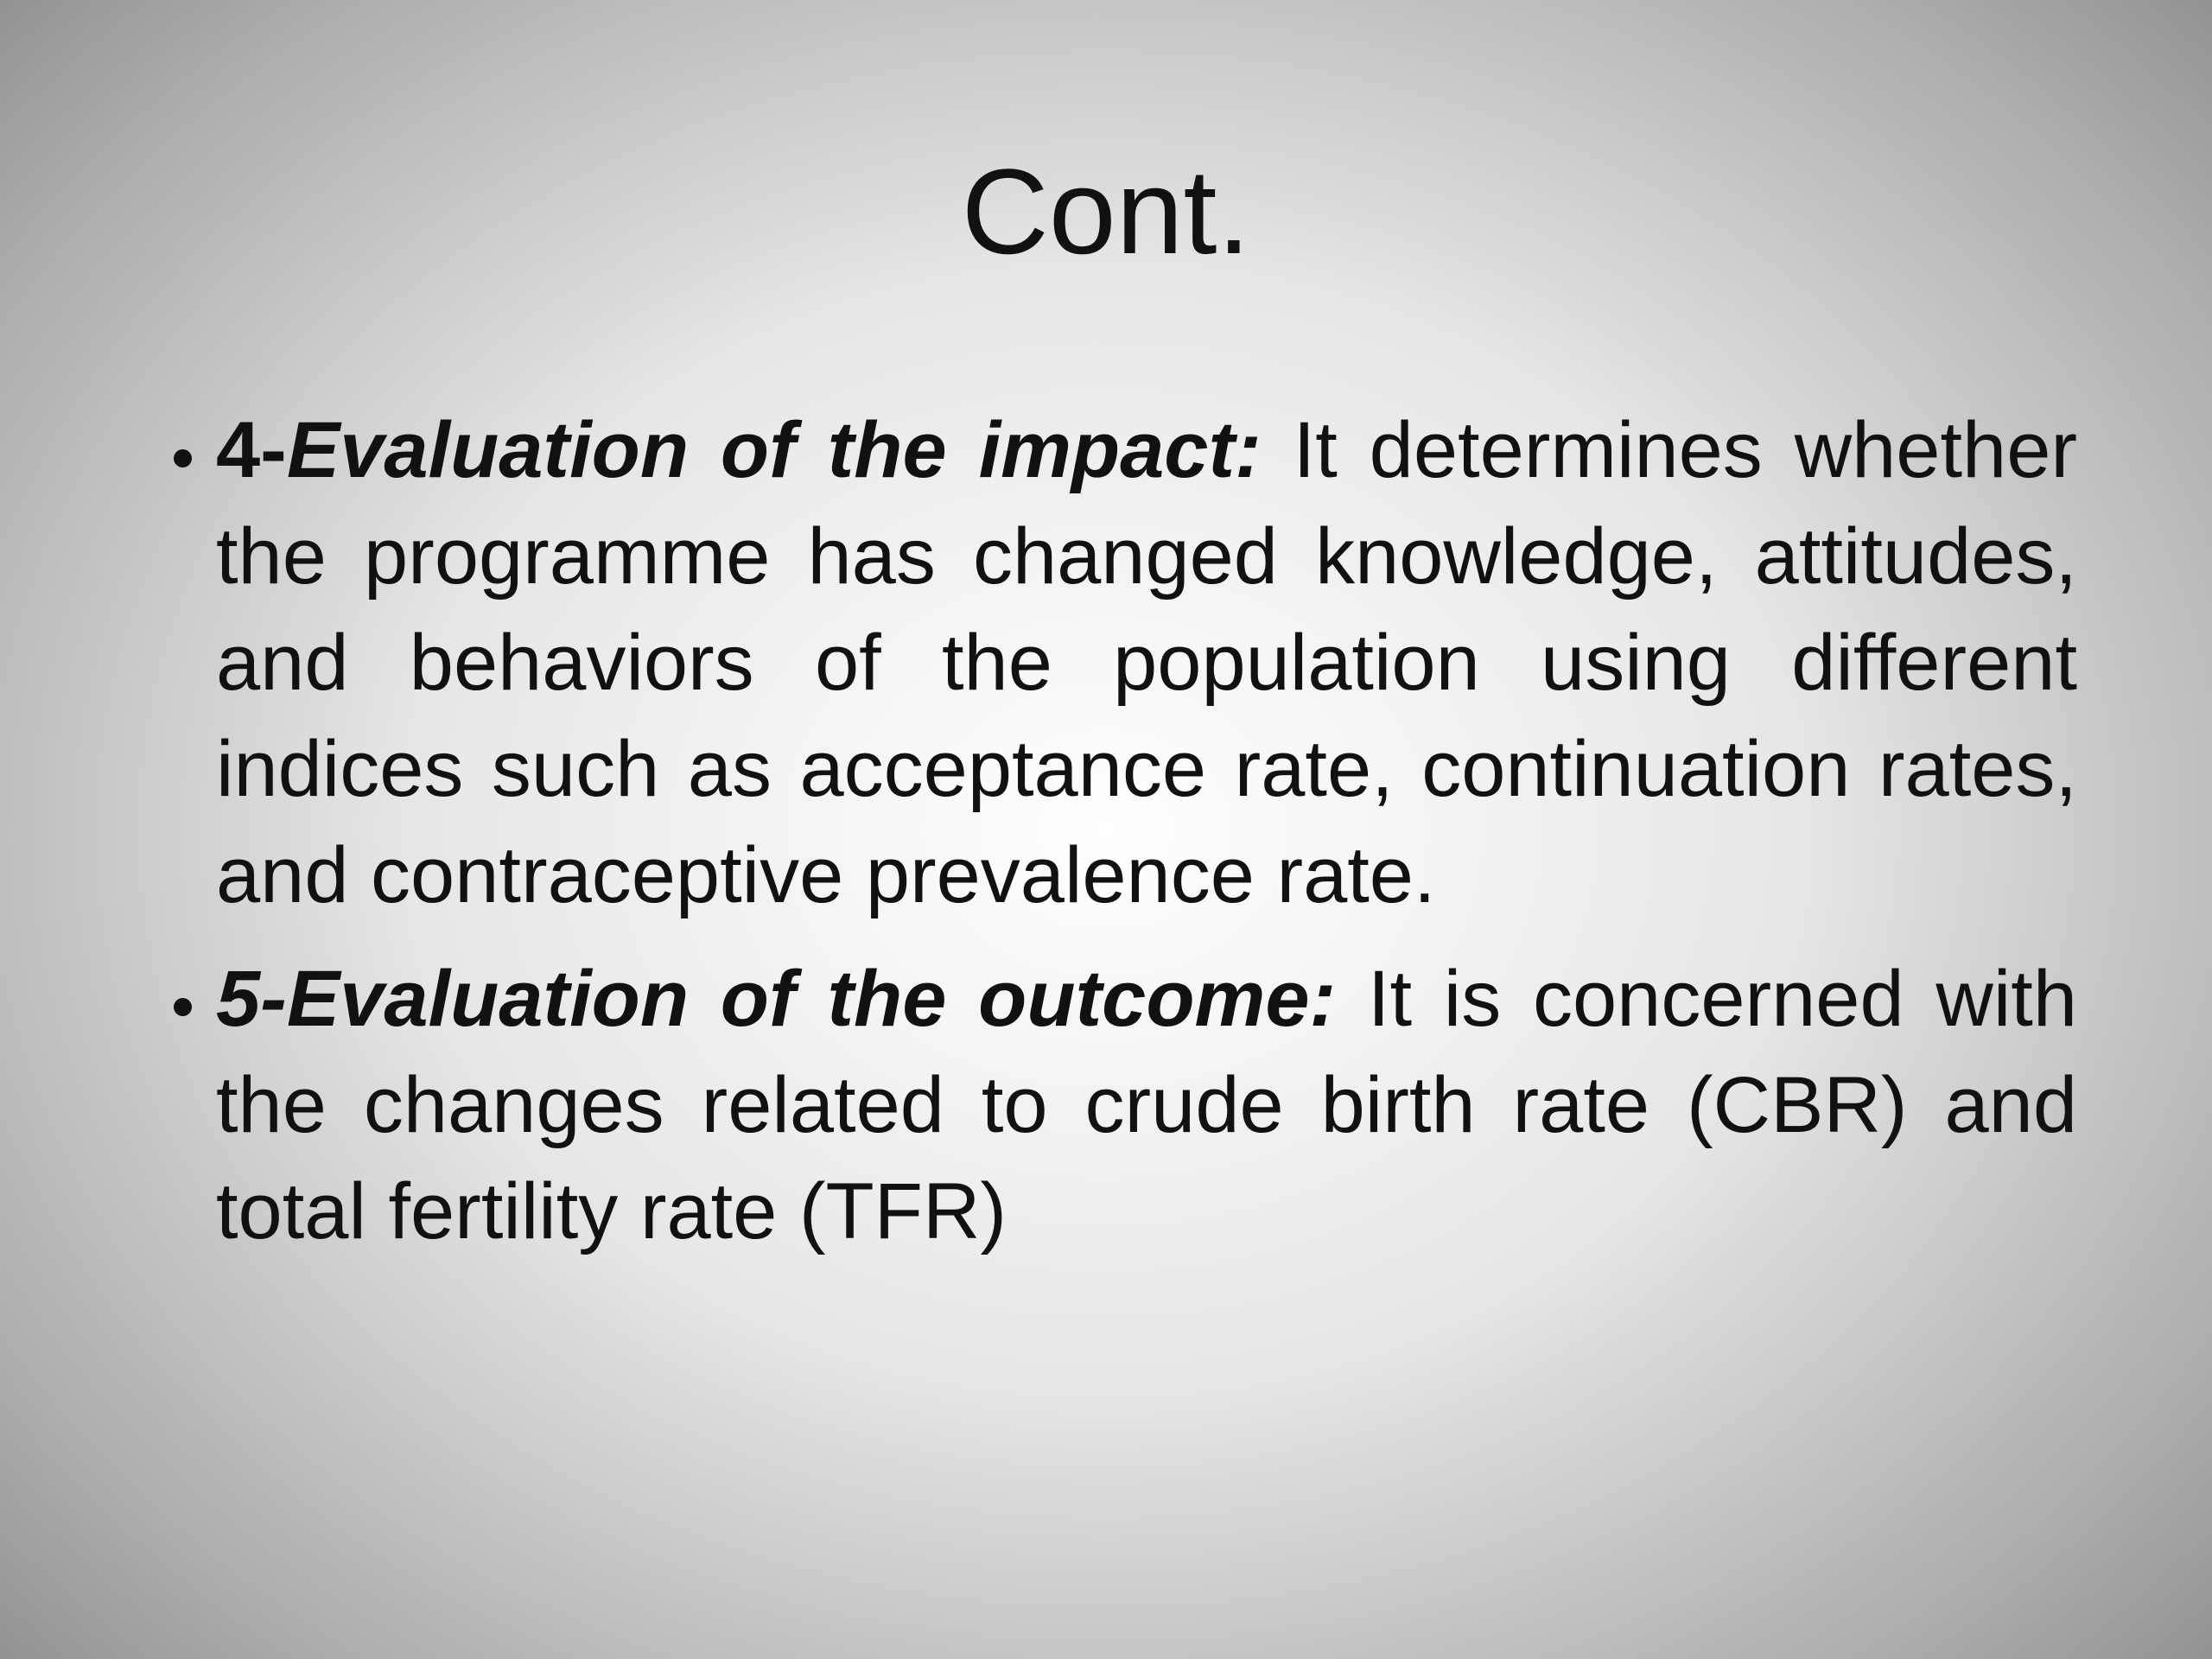  What do you see at coordinates (774, 450) in the screenshot?
I see `bullet-heading: Evaluation of the impact:` at bounding box center [774, 450].